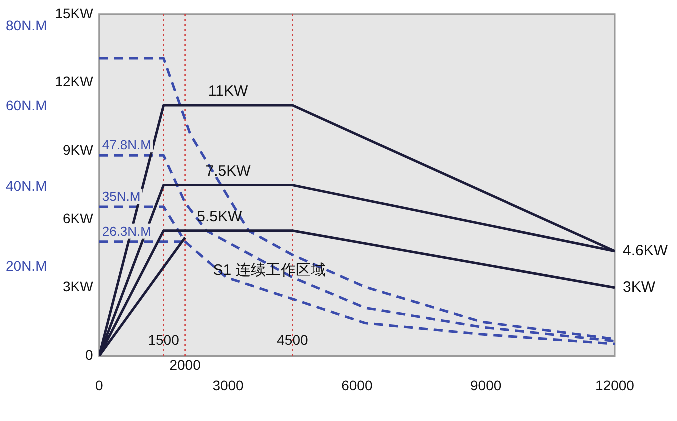 The width and height of the screenshot is (677, 421). Describe the element at coordinates (78, 286) in the screenshot. I see `y-tick-label: 3KW` at that location.